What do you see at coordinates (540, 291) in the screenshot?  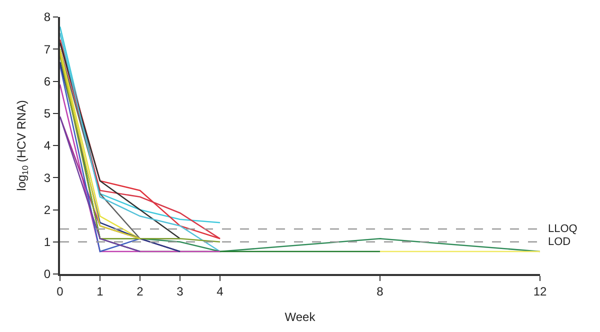 I see `x-tick-label: 12` at bounding box center [540, 291].